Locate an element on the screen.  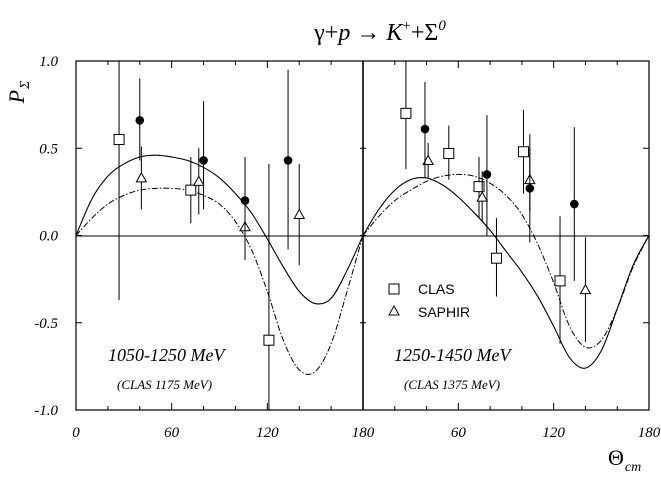
x-axis-label: Θcm is located at coordinates (624, 460).